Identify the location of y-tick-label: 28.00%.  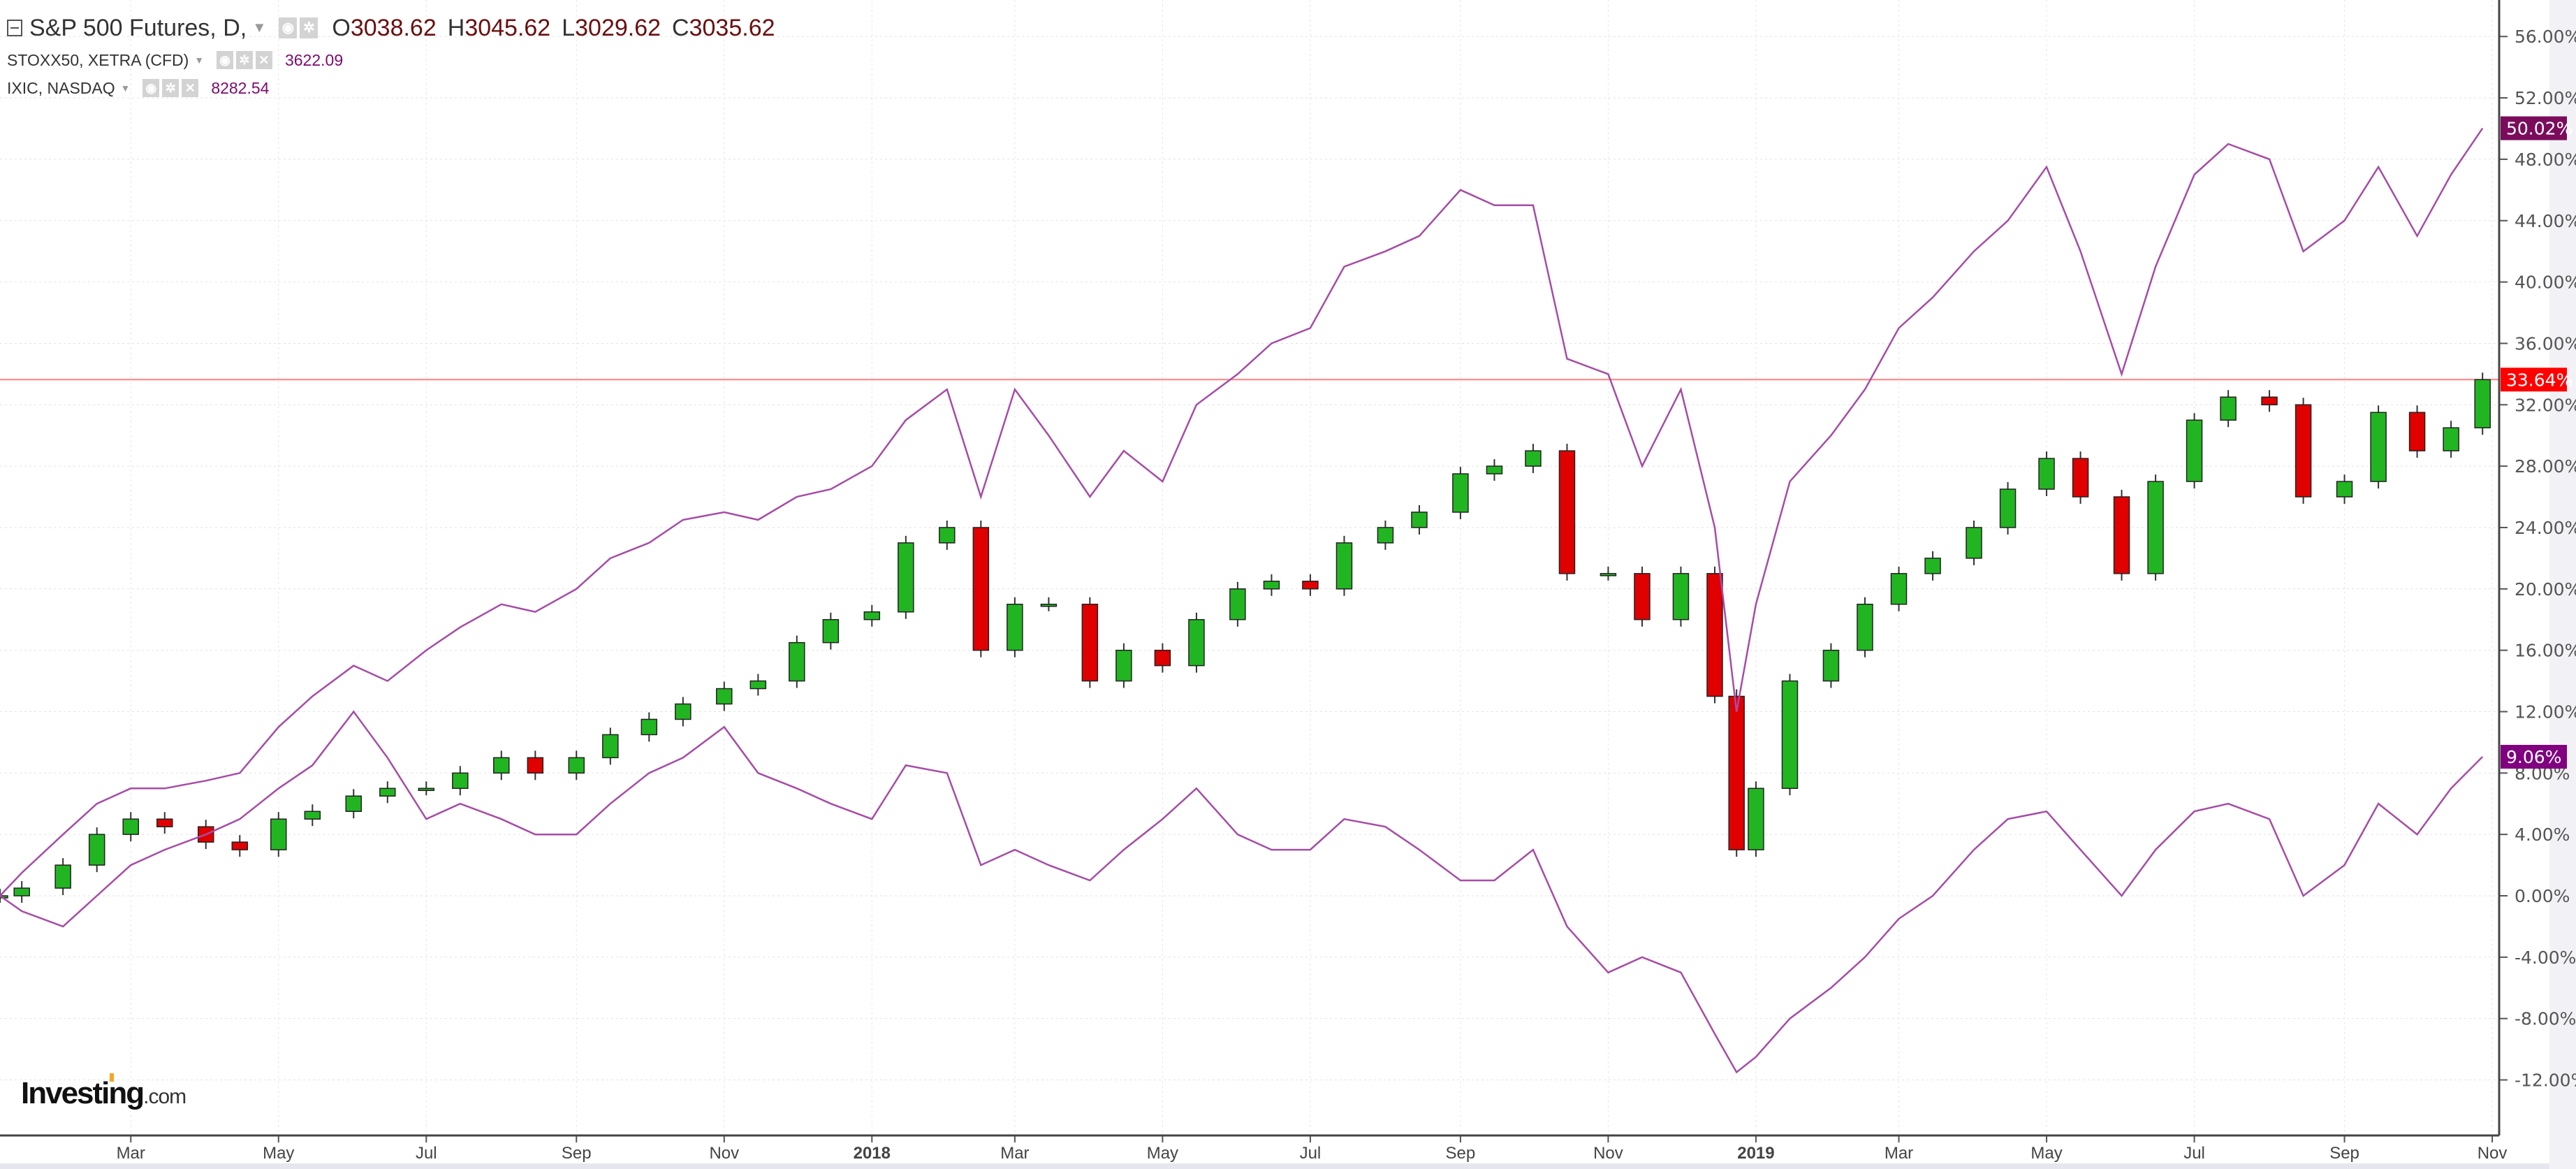
(2545, 466).